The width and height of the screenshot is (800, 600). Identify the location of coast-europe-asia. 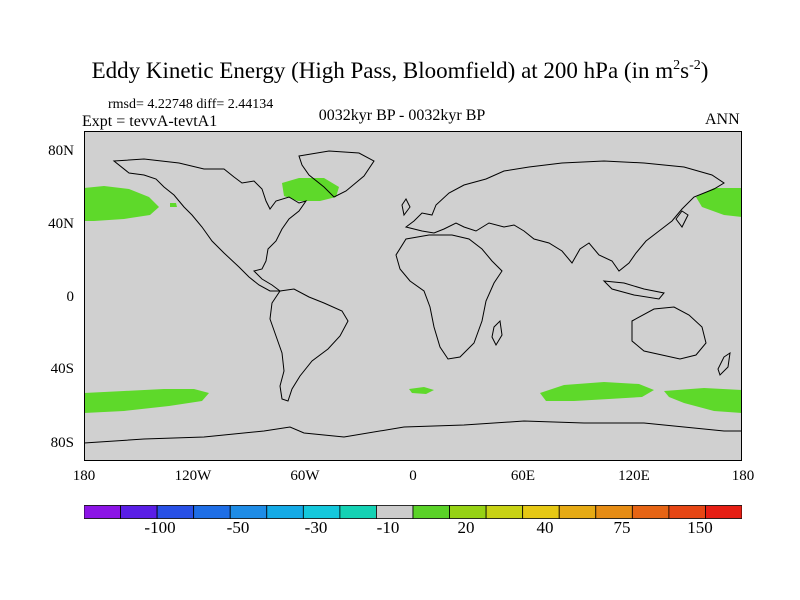
(564, 216).